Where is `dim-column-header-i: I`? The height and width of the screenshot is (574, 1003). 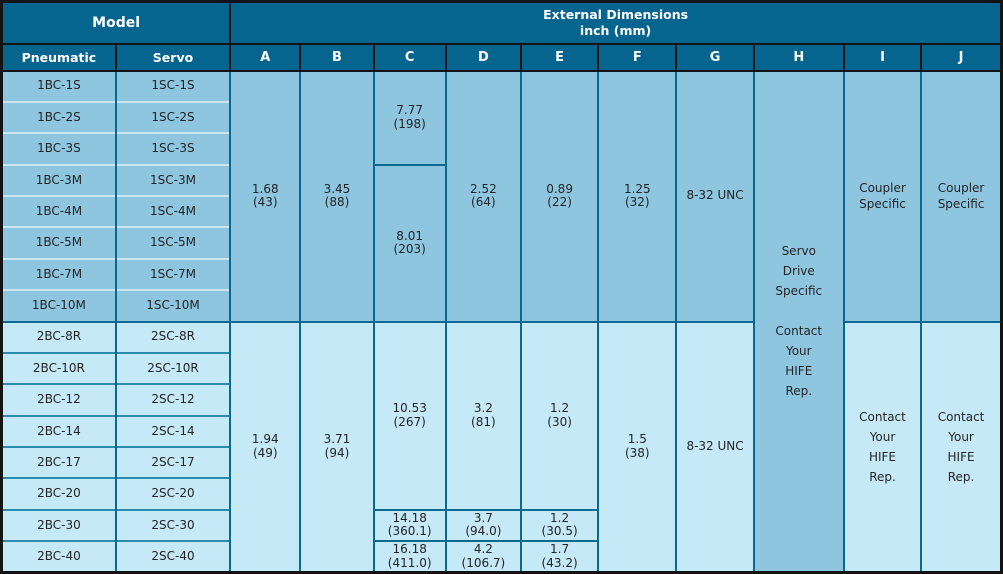
dim-column-header-i: I is located at coordinates (882, 57).